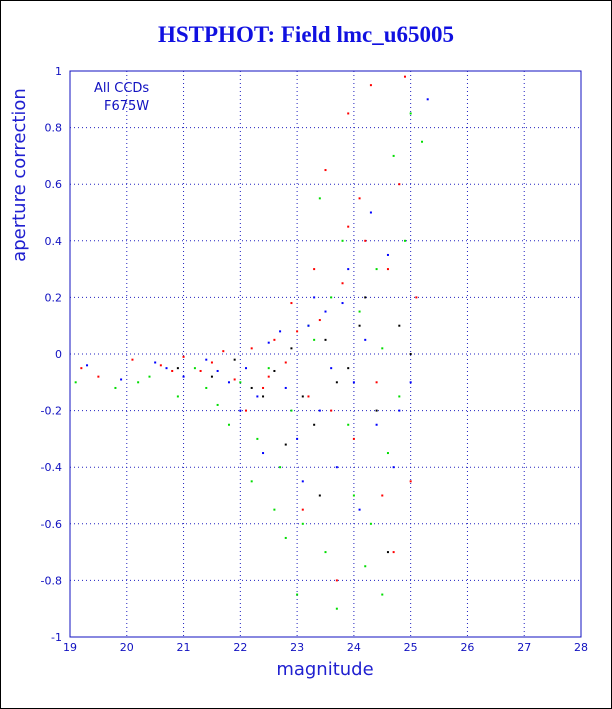 The height and width of the screenshot is (709, 612). Describe the element at coordinates (581, 647) in the screenshot. I see `x-tick-label: 28` at that location.